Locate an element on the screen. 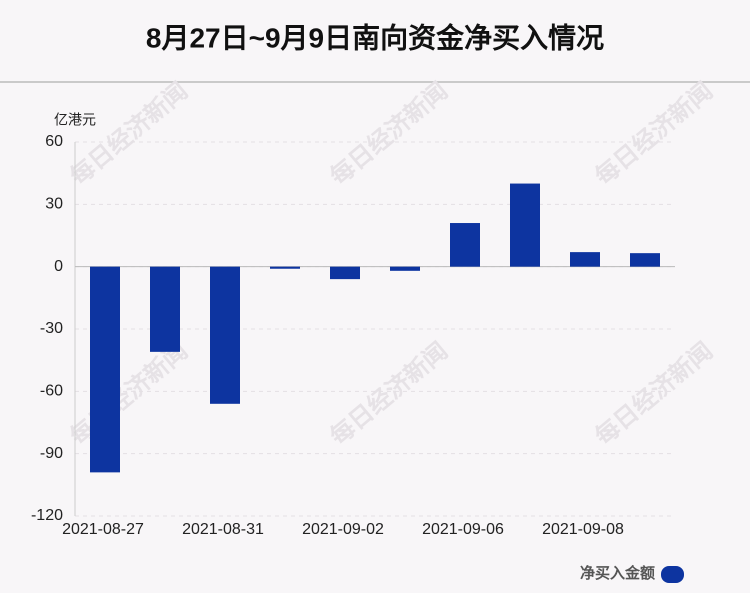 The image size is (750, 593). x-tick-label: 2021-08-27 is located at coordinates (103, 529).